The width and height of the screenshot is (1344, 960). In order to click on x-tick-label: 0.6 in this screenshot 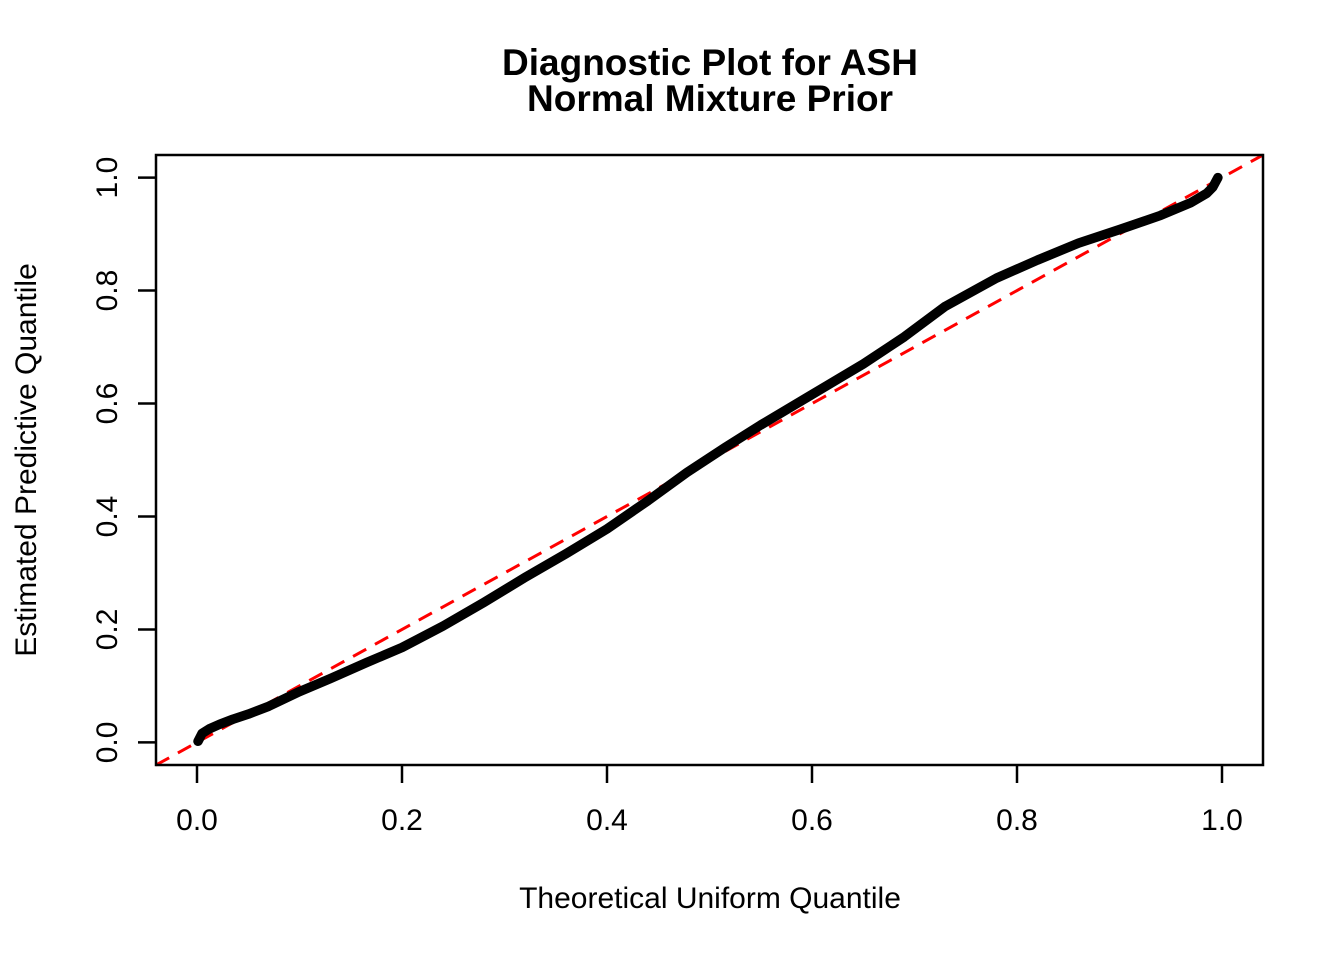, I will do `click(812, 820)`.